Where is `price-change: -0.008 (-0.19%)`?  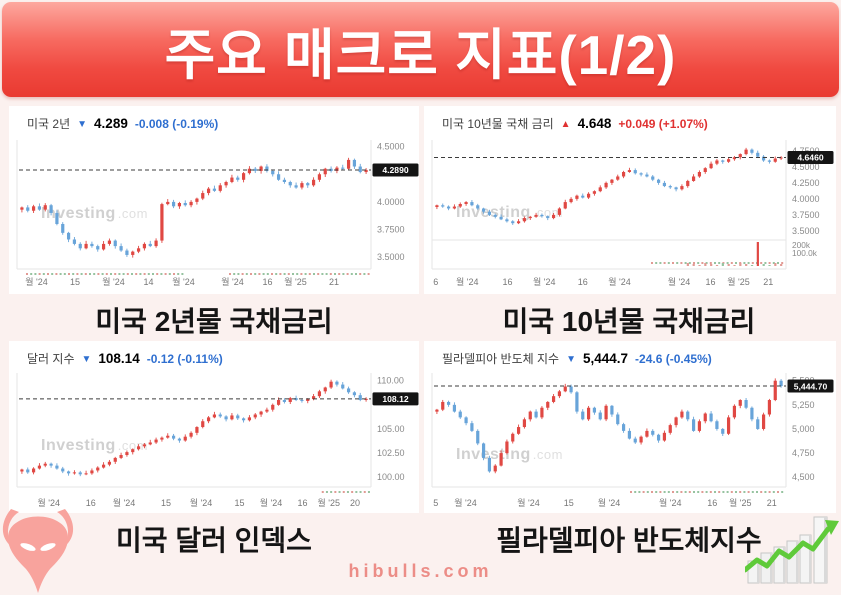 price-change: -0.008 (-0.19%) is located at coordinates (176, 124).